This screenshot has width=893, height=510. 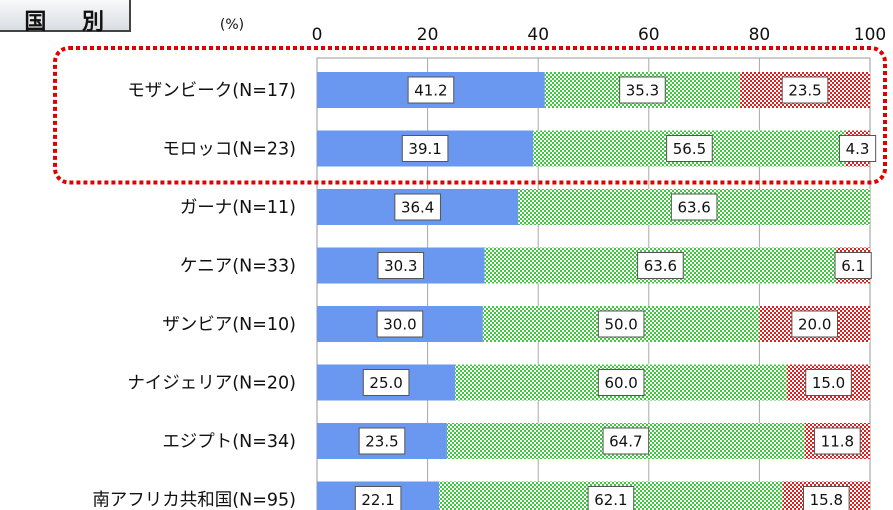 I want to click on x-tick-label: 40, so click(x=538, y=35).